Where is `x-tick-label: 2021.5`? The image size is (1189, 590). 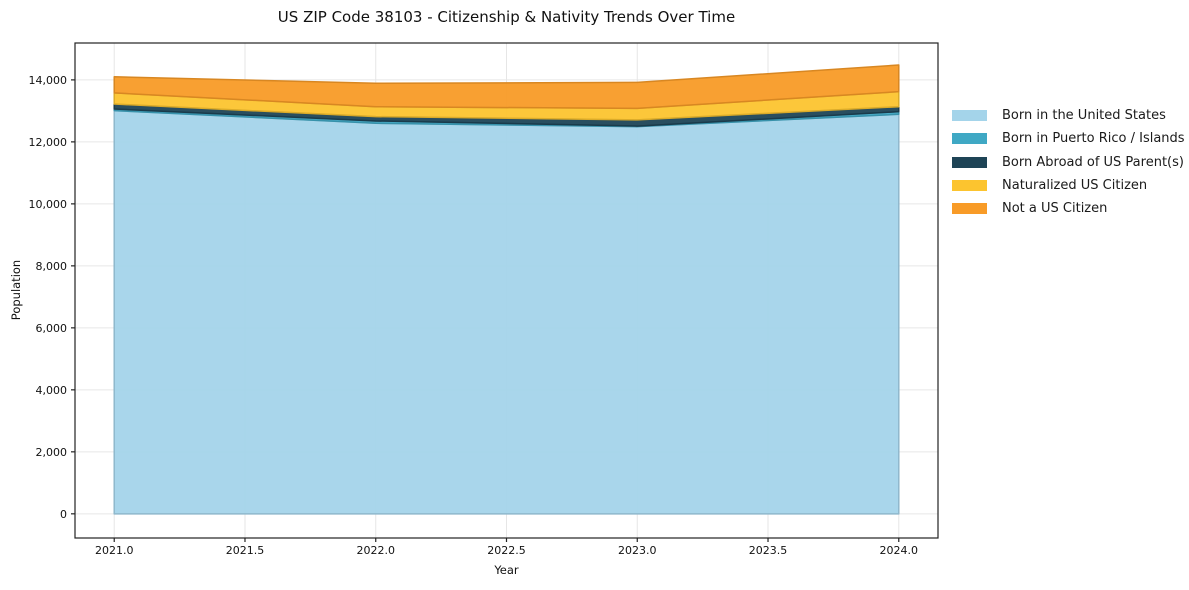
x-tick-label: 2021.5 is located at coordinates (245, 550).